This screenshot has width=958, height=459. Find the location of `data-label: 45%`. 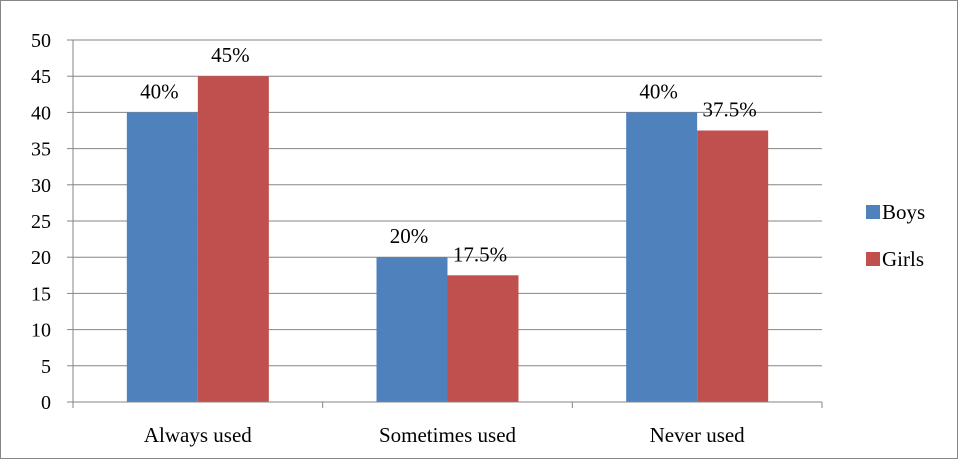

data-label: 45% is located at coordinates (230, 55).